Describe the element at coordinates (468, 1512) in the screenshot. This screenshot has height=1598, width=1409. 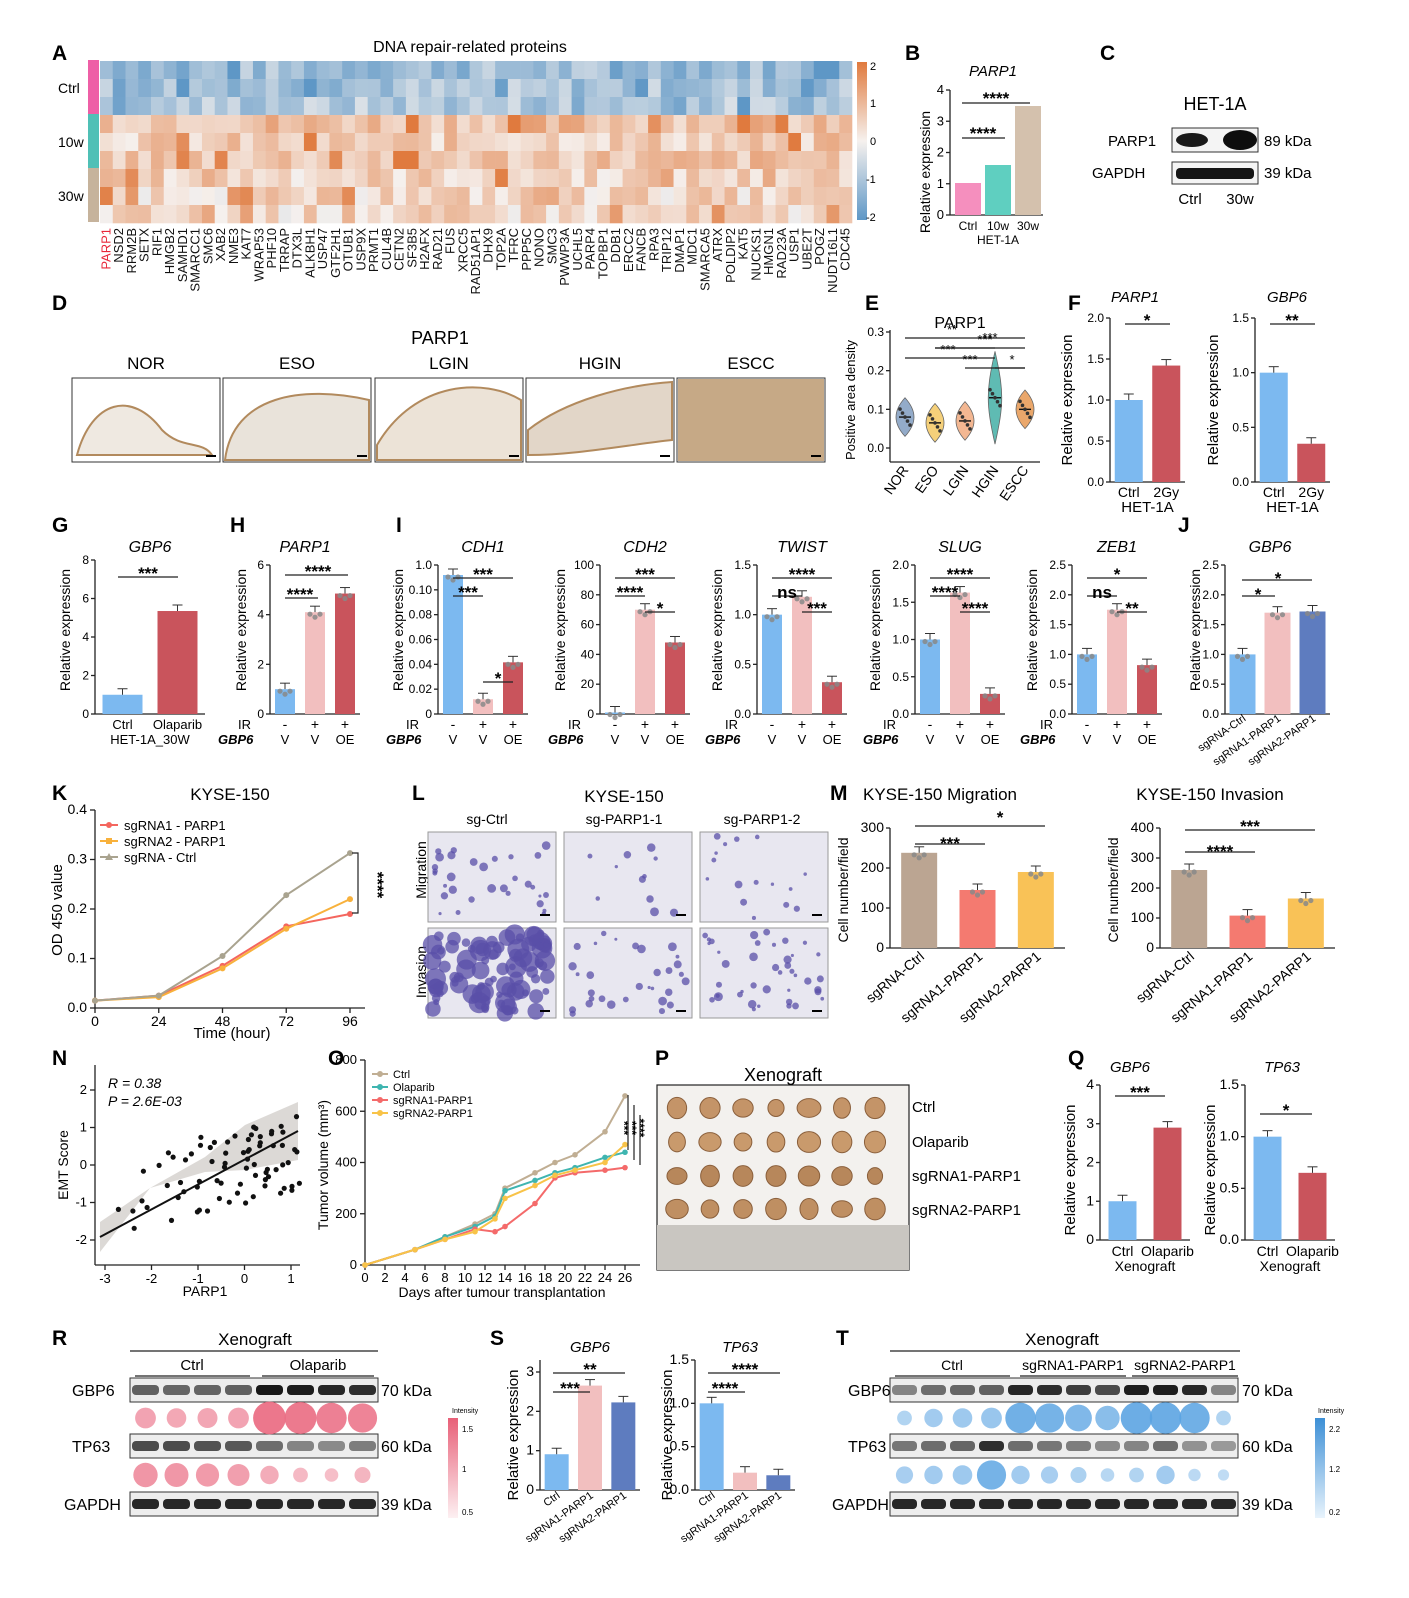
I see `r-legend-lo: 0.5` at that location.